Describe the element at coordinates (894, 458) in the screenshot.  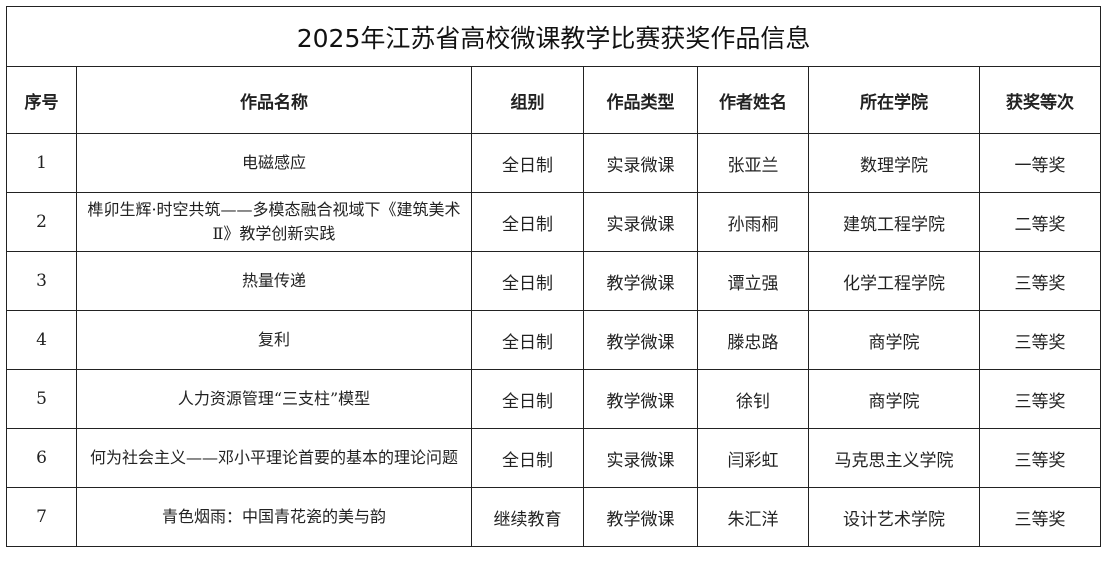
I see `cell-college: 马克思主义学院` at that location.